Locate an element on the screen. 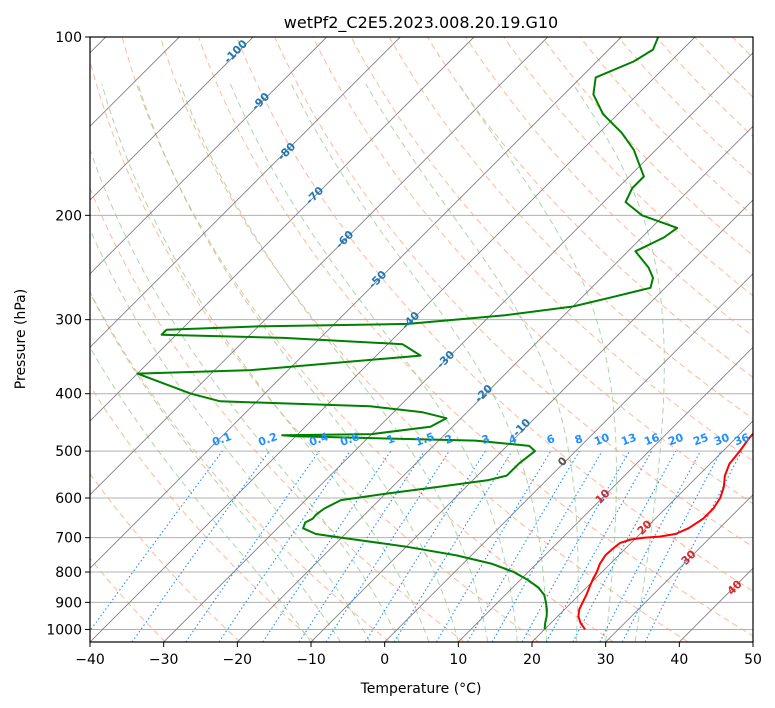 Image resolution: width=775 pixels, height=708 pixels. mixing-ratio-label: 0.6 is located at coordinates (349, 439).